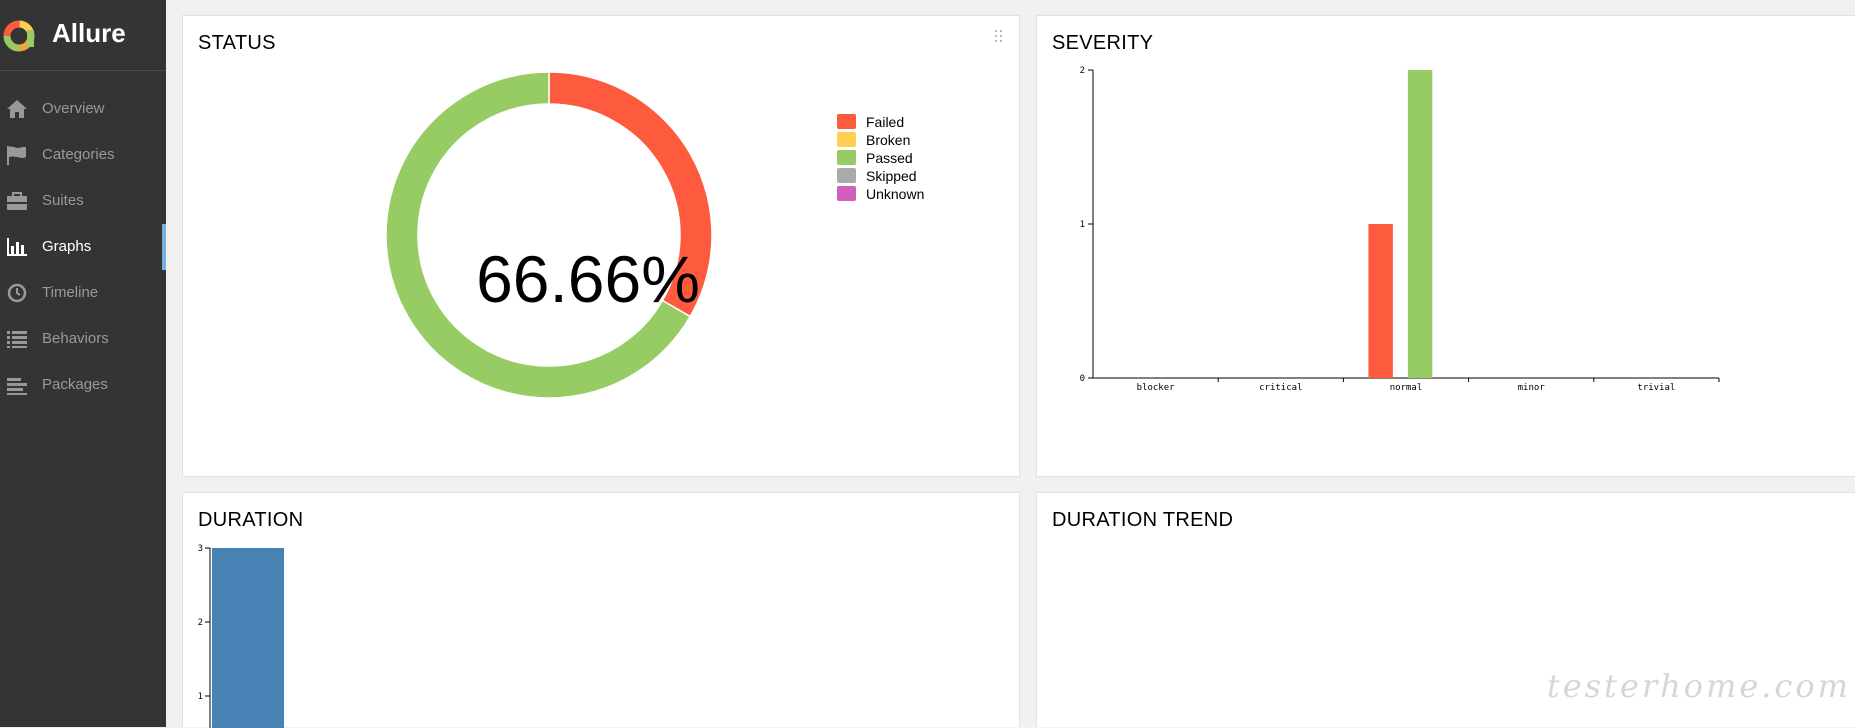 The width and height of the screenshot is (1855, 728). What do you see at coordinates (895, 194) in the screenshot?
I see `legend-label: Unknown` at bounding box center [895, 194].